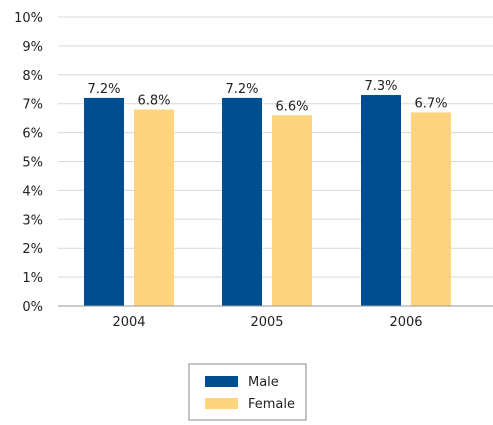 The width and height of the screenshot is (493, 425). I want to click on y-tick-label: 4%, so click(32, 191).